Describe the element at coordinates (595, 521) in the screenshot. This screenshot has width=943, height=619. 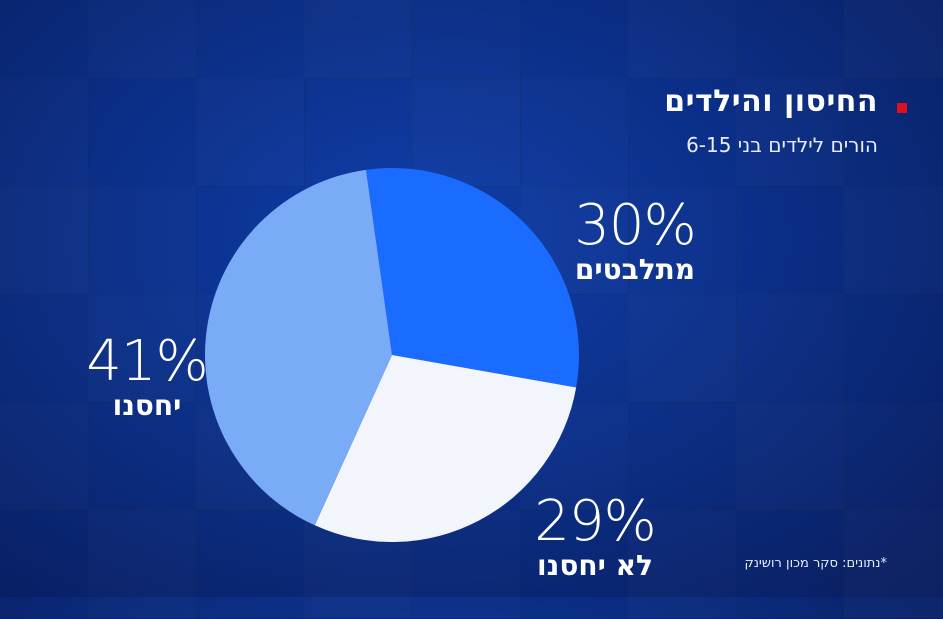
I see `slice-percent-not-vaccinated: 29%` at that location.